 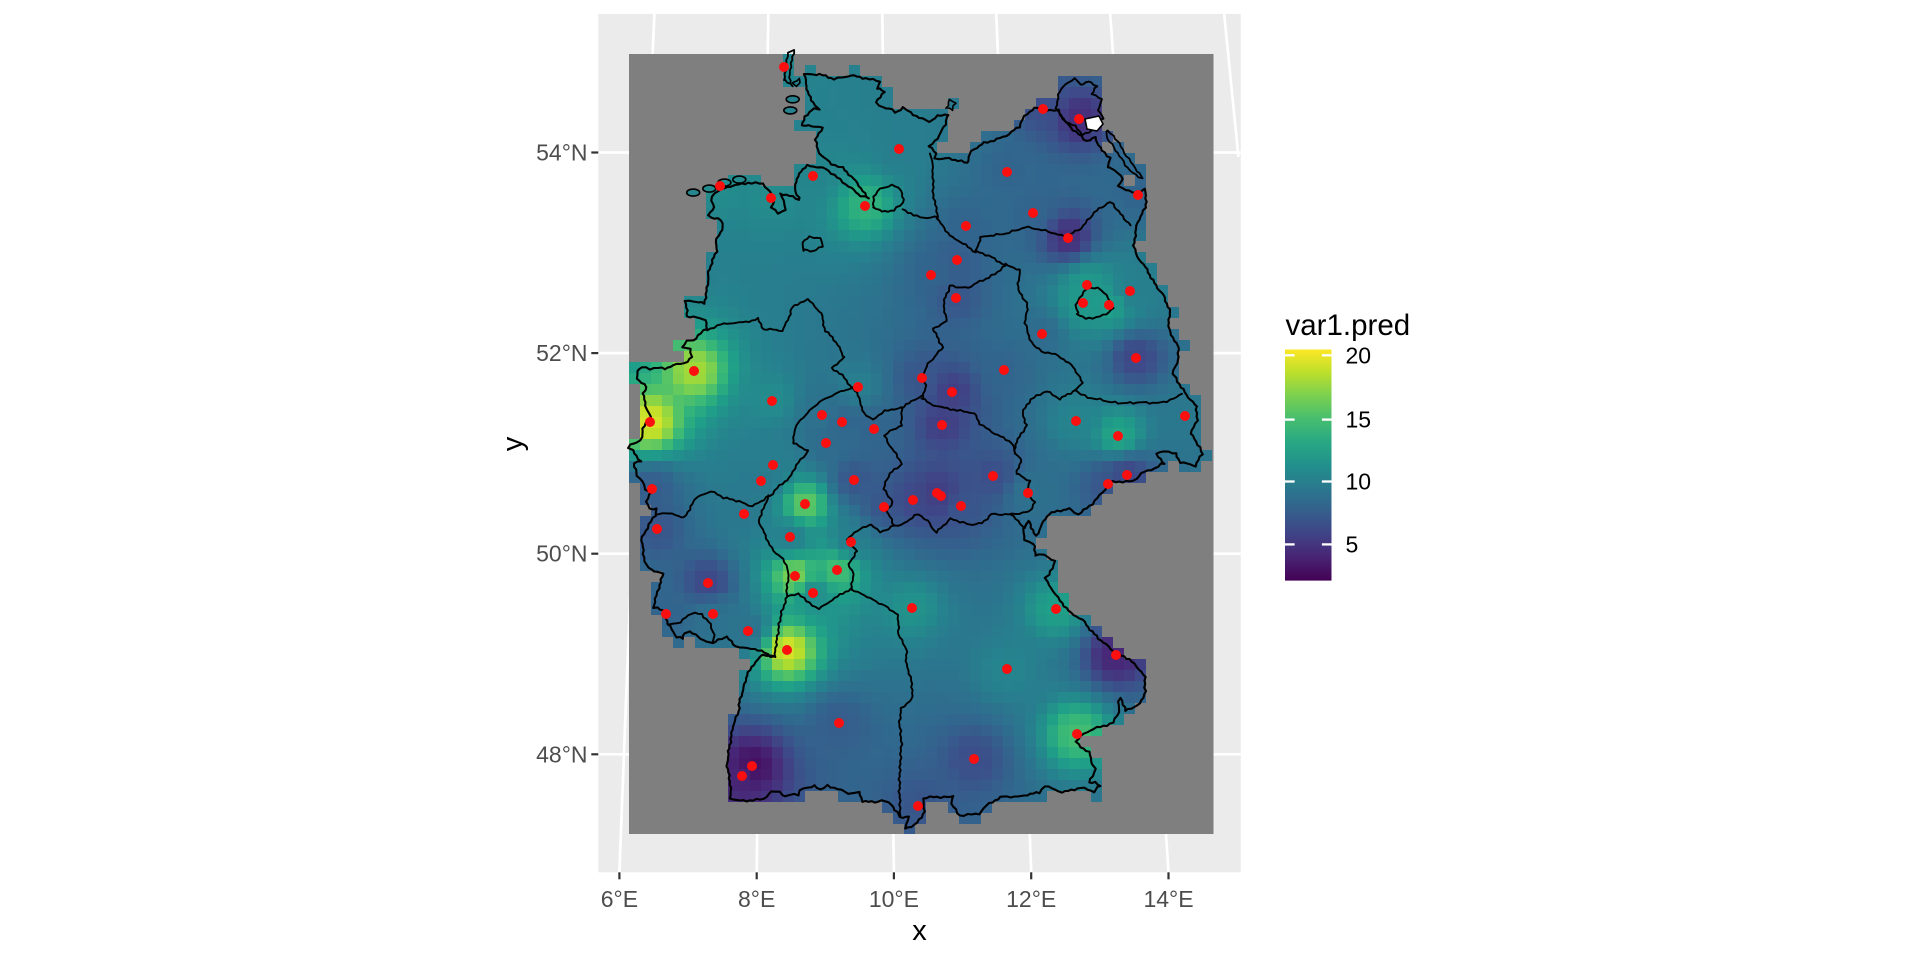 I want to click on svg-text: y, so click(x=513, y=443).